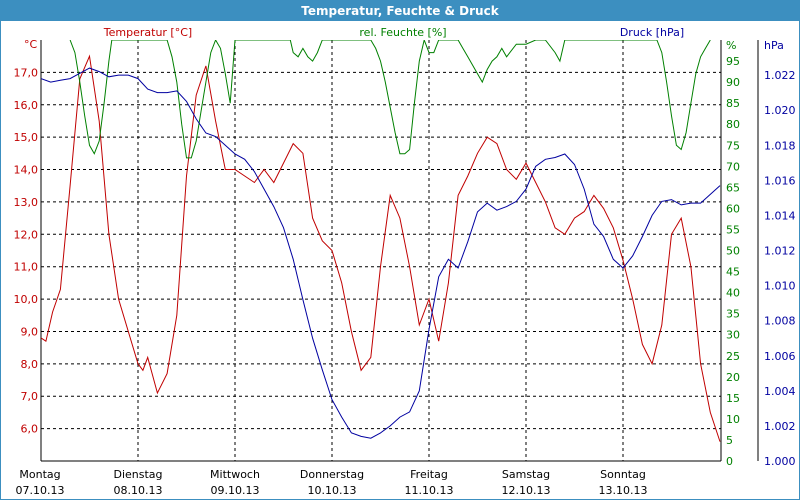 The width and height of the screenshot is (800, 500). What do you see at coordinates (780, 145) in the screenshot?
I see `pressure-tick-label: 1.018` at bounding box center [780, 145].